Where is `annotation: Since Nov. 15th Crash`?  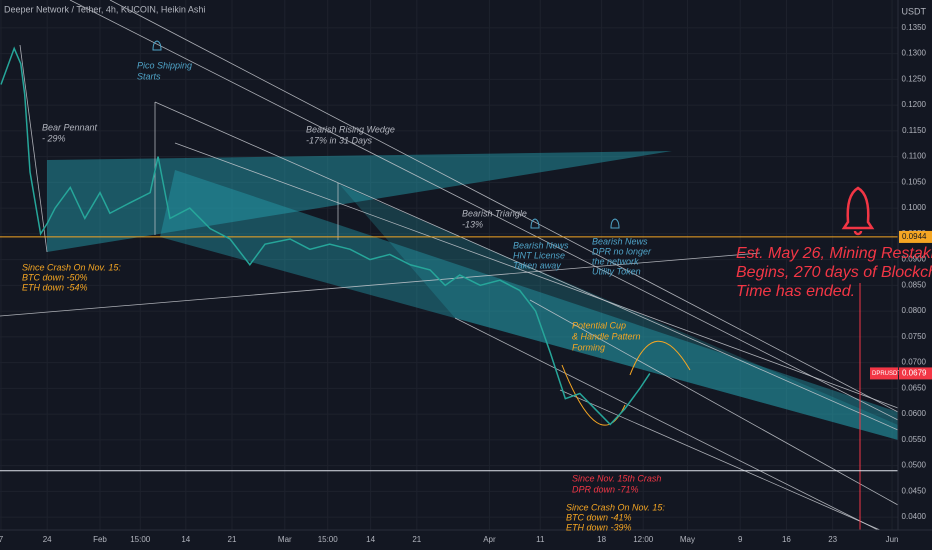 annotation: Since Nov. 15th Crash is located at coordinates (616, 478).